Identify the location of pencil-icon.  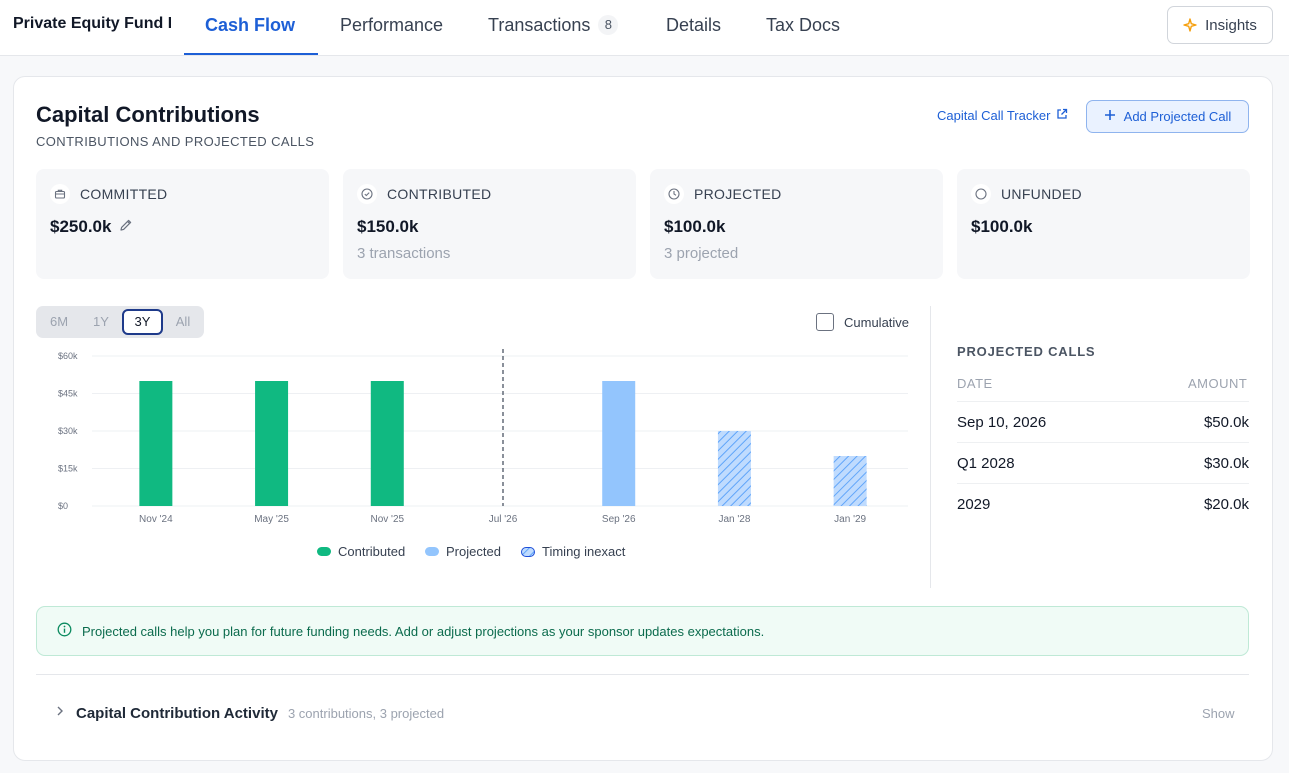
(126, 227).